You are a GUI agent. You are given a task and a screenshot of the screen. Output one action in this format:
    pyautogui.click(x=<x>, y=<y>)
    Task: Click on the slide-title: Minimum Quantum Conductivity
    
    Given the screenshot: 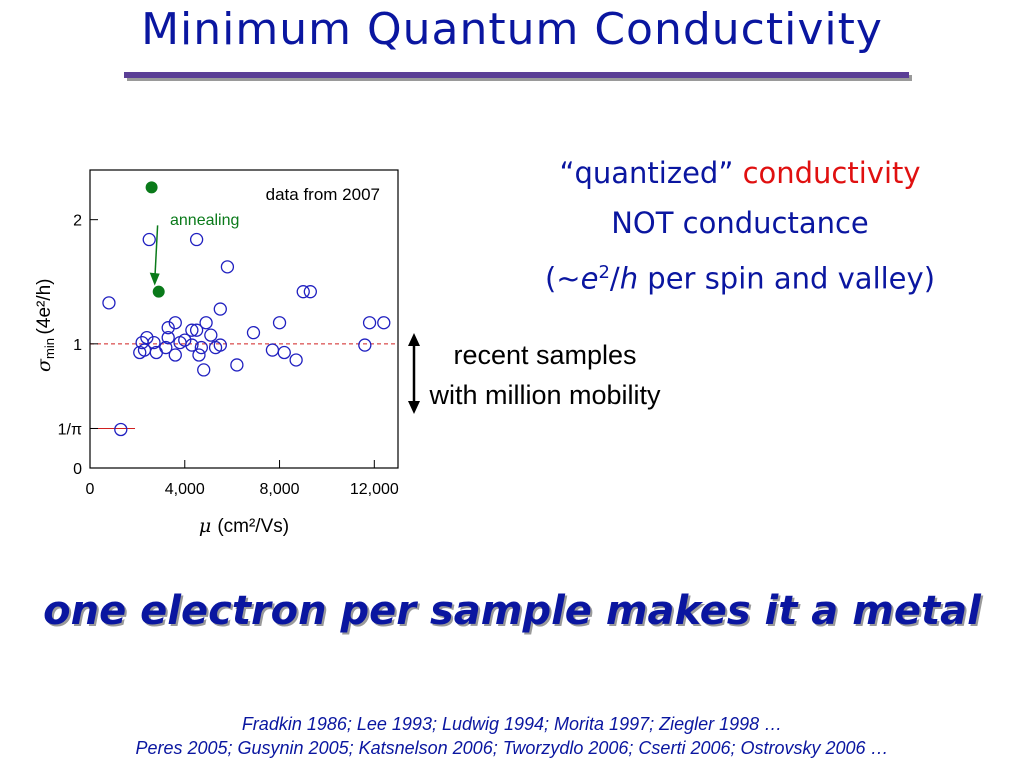 What is the action you would take?
    pyautogui.click(x=512, y=29)
    